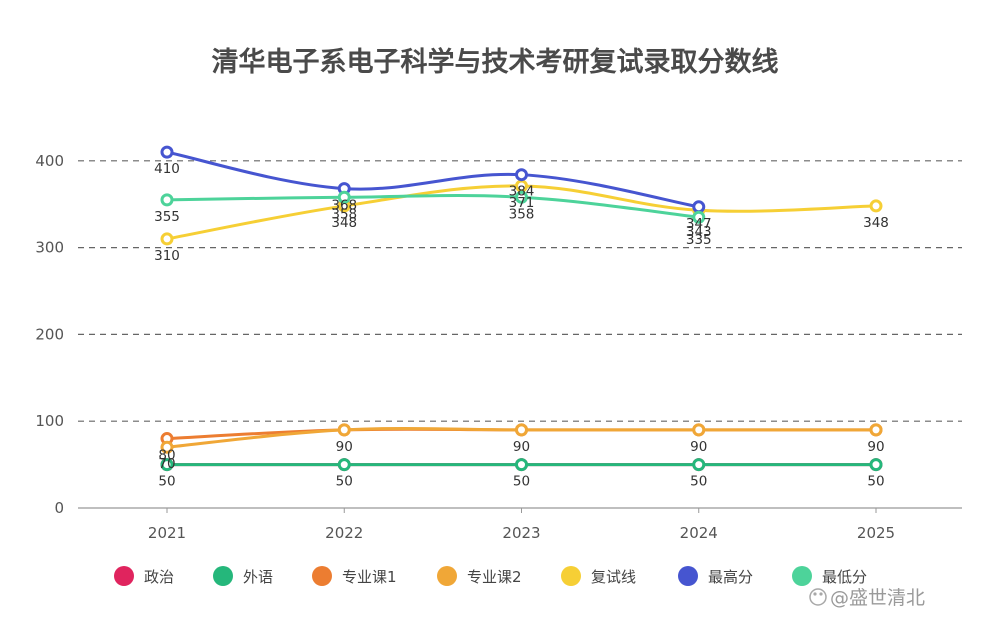 Image resolution: width=982 pixels, height=632 pixels. I want to click on data-label: 70, so click(166, 464).